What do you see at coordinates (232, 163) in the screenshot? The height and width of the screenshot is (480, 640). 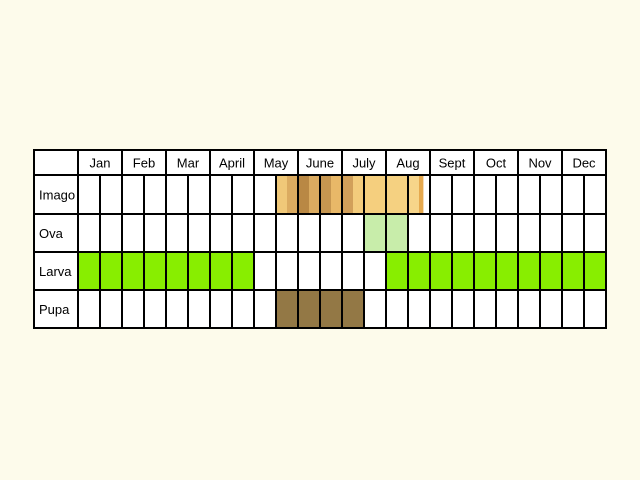 I see `month-label: April` at bounding box center [232, 163].